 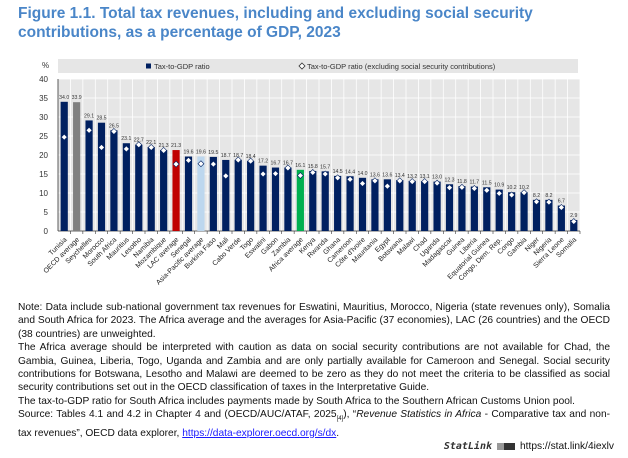 What do you see at coordinates (412, 177) in the screenshot?
I see `data-label: 13.2` at bounding box center [412, 177].